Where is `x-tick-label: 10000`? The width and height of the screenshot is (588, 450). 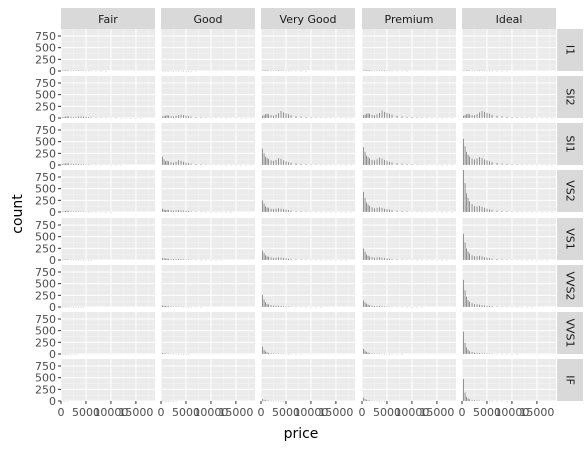 x-tick-label: 10000 is located at coordinates (110, 412).